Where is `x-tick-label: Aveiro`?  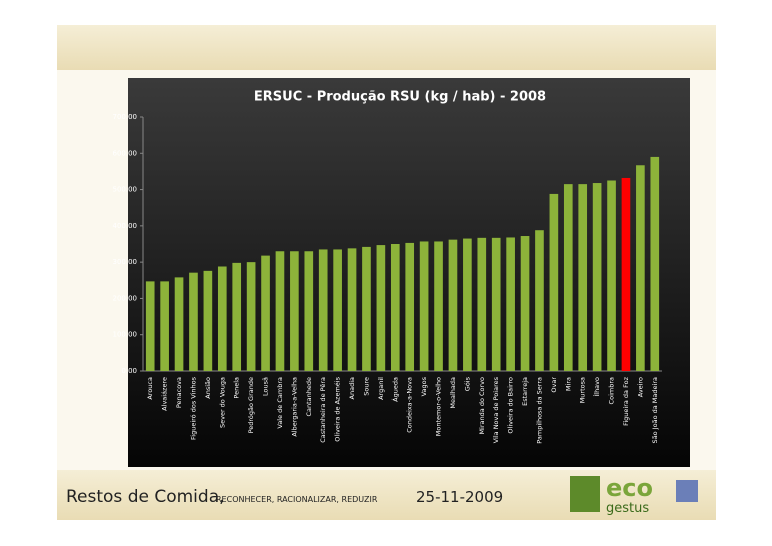 x-tick-label: Aveiro is located at coordinates (640, 387).